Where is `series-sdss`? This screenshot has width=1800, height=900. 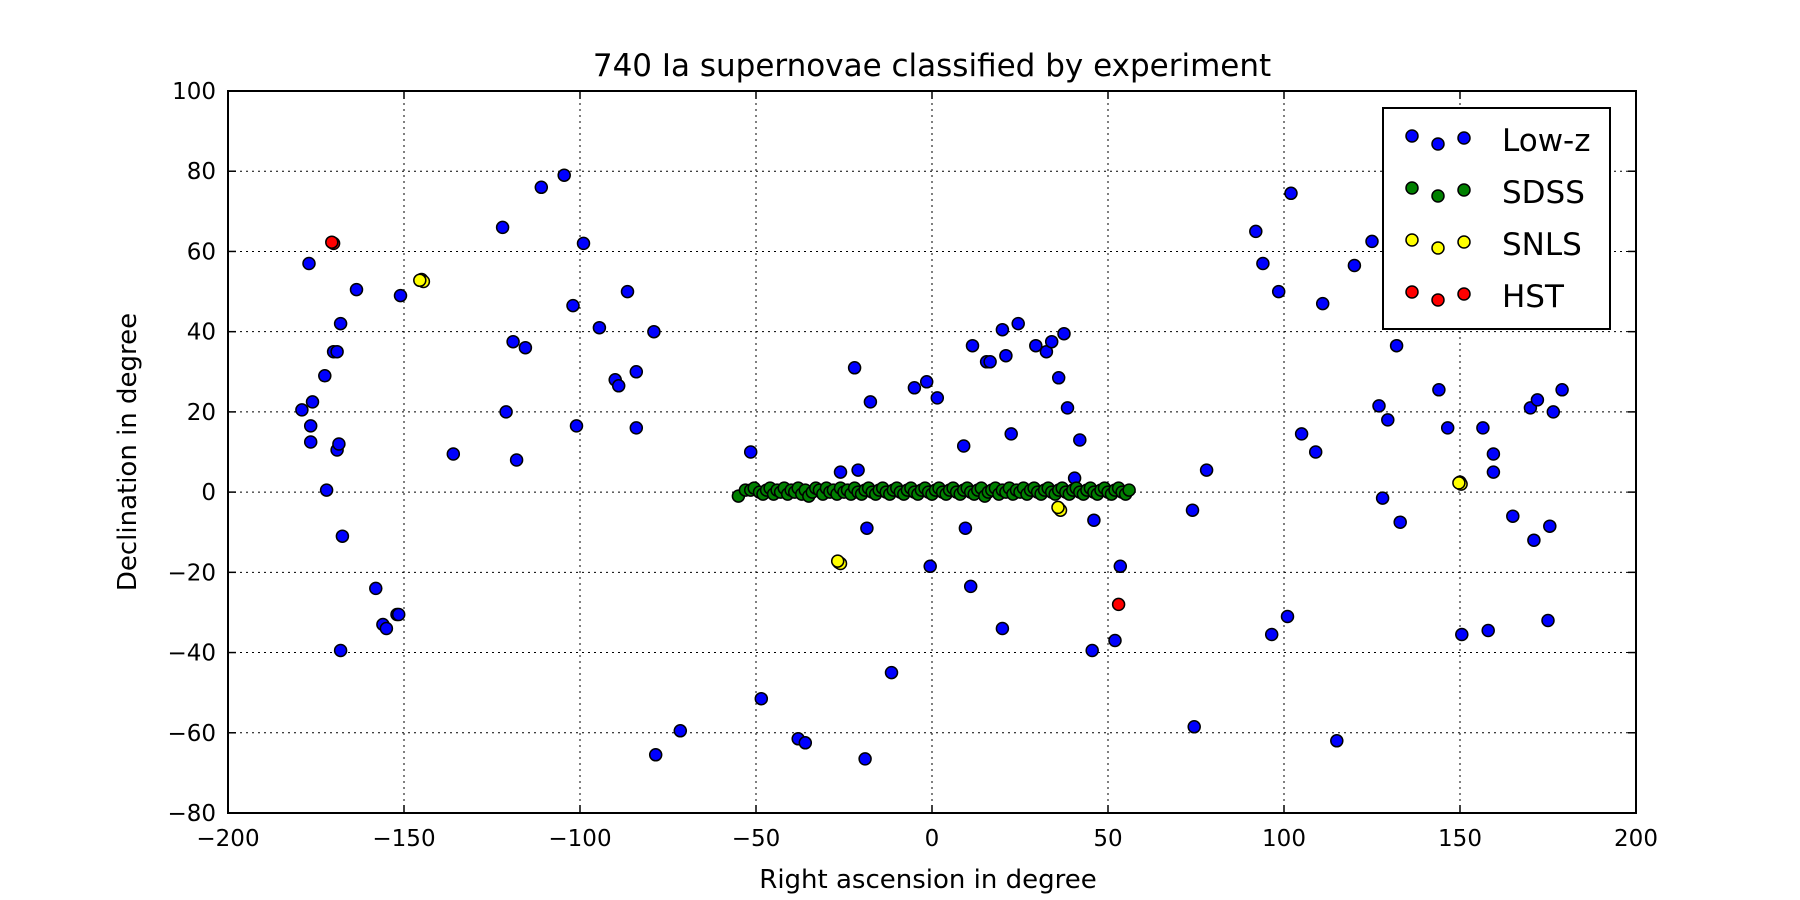
series-sdss is located at coordinates (933, 492).